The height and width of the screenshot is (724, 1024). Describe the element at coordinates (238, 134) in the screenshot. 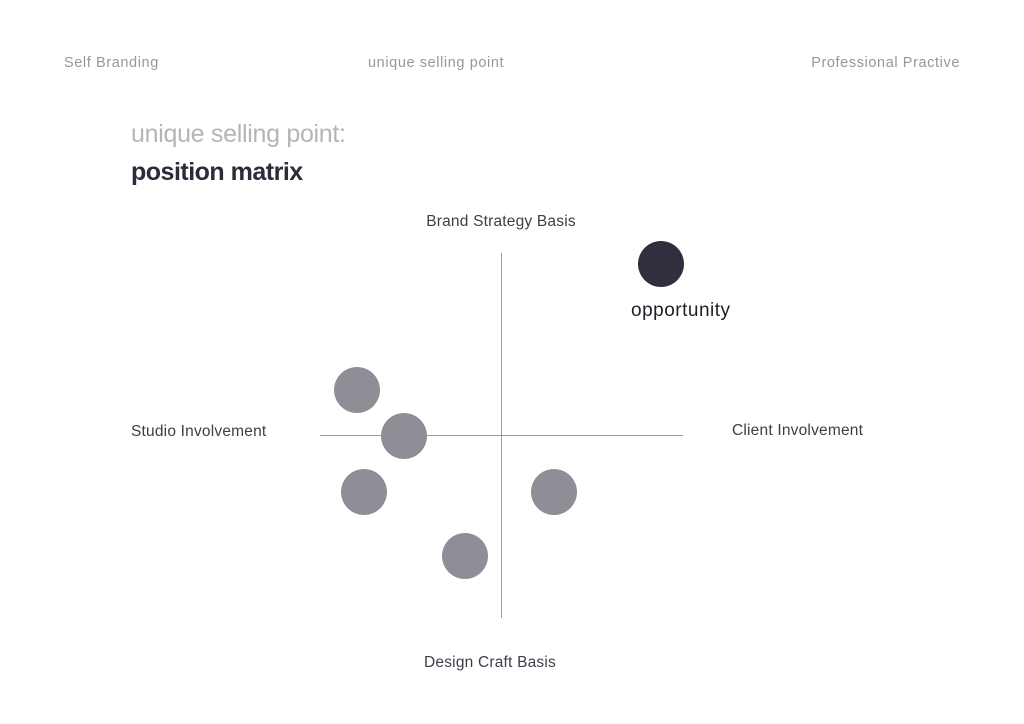

I see `slide-subtitle: unique selling point:` at that location.